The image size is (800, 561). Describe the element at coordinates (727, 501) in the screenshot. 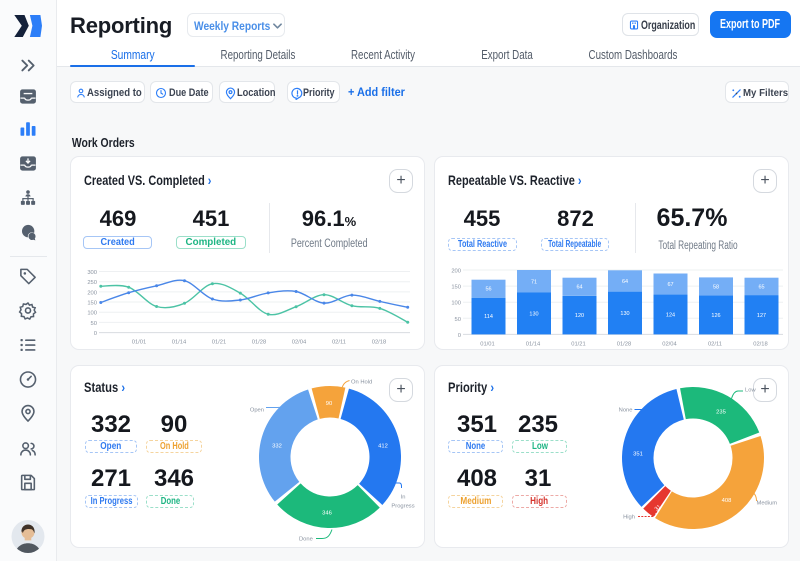

I see `svg-text: 408` at that location.